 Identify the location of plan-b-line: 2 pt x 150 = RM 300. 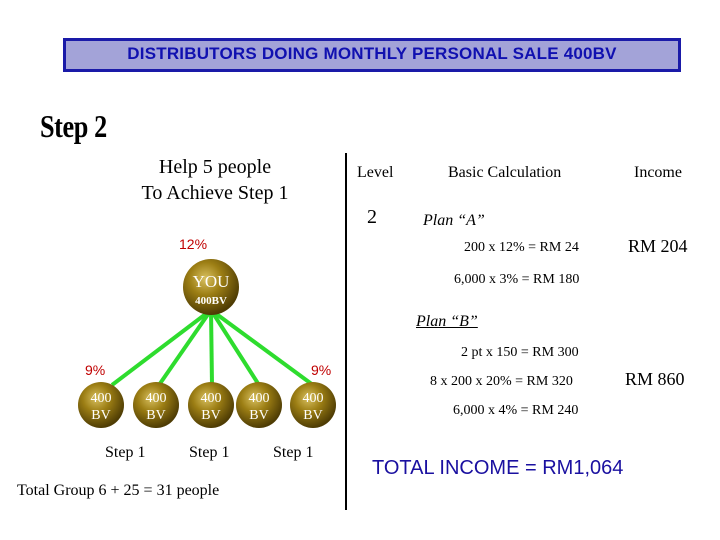
(520, 352).